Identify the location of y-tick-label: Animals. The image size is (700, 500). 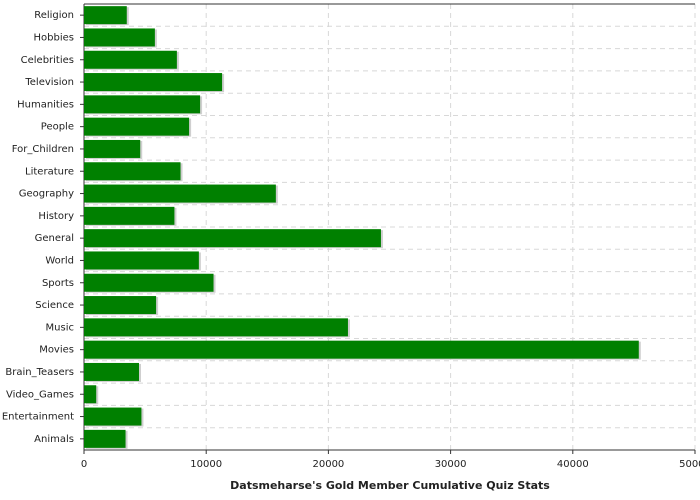
(54, 439).